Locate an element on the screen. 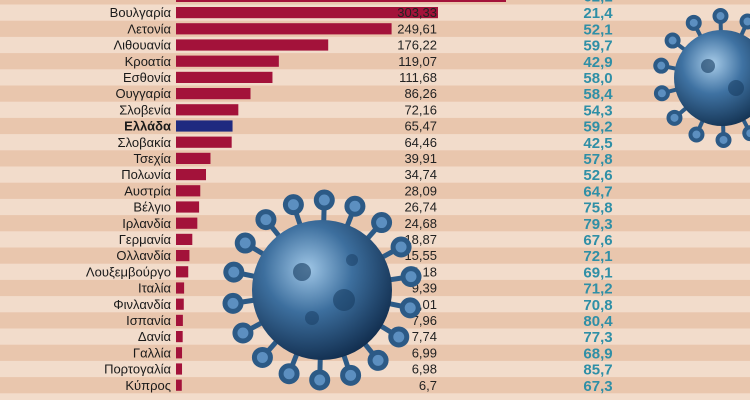 The width and height of the screenshot is (750, 400). value-label: 64,46 is located at coordinates (420, 142).